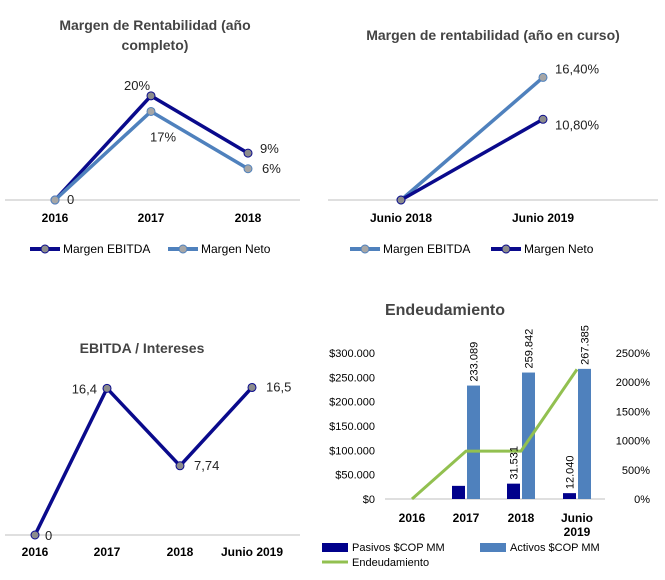  What do you see at coordinates (506, 249) in the screenshot?
I see `chart2-legend-neto-marker` at bounding box center [506, 249].